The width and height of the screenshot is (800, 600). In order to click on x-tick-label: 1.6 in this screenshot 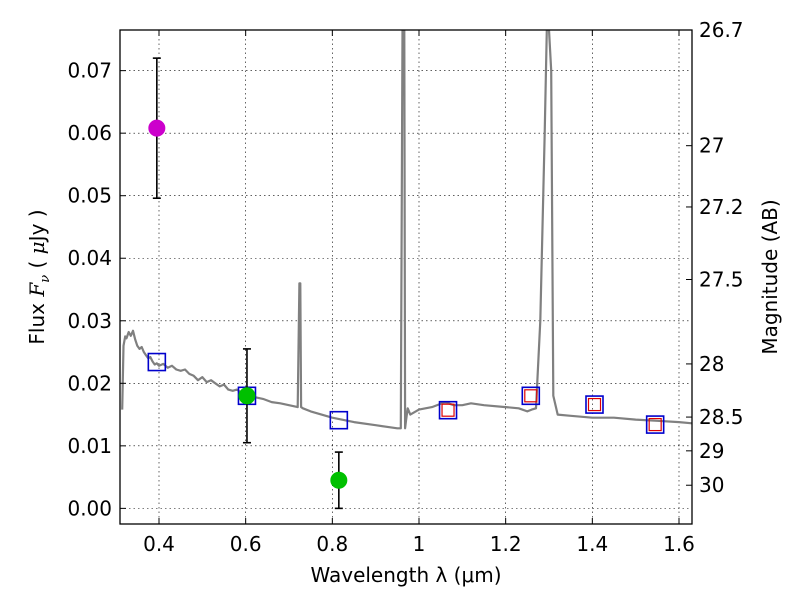, I will do `click(679, 544)`.